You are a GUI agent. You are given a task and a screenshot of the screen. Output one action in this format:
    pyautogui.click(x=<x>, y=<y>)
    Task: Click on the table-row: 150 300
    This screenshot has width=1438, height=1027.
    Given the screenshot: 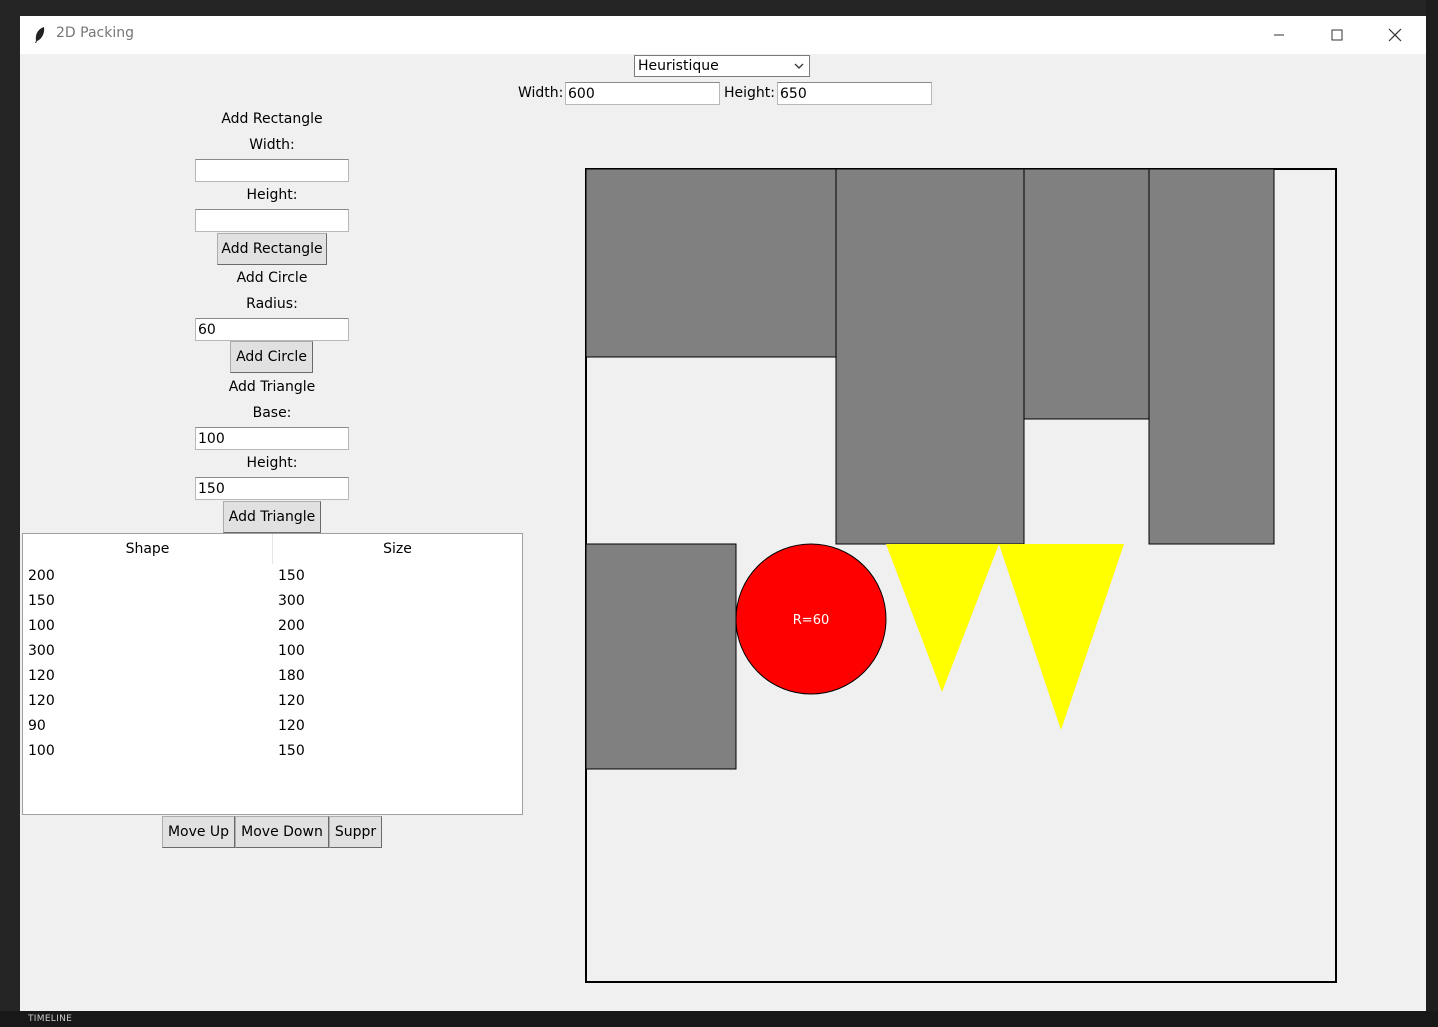 What is the action you would take?
    pyautogui.click(x=272, y=602)
    